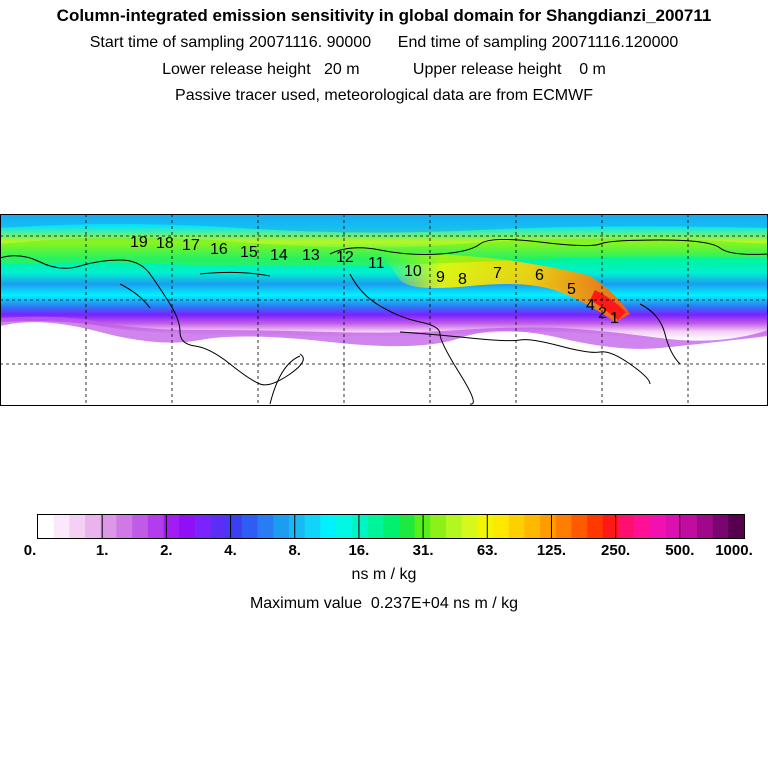 Image resolution: width=768 pixels, height=768 pixels. I want to click on maximum-value-label: Maximum value 0.237E+04 ns m / kg, so click(384, 603).